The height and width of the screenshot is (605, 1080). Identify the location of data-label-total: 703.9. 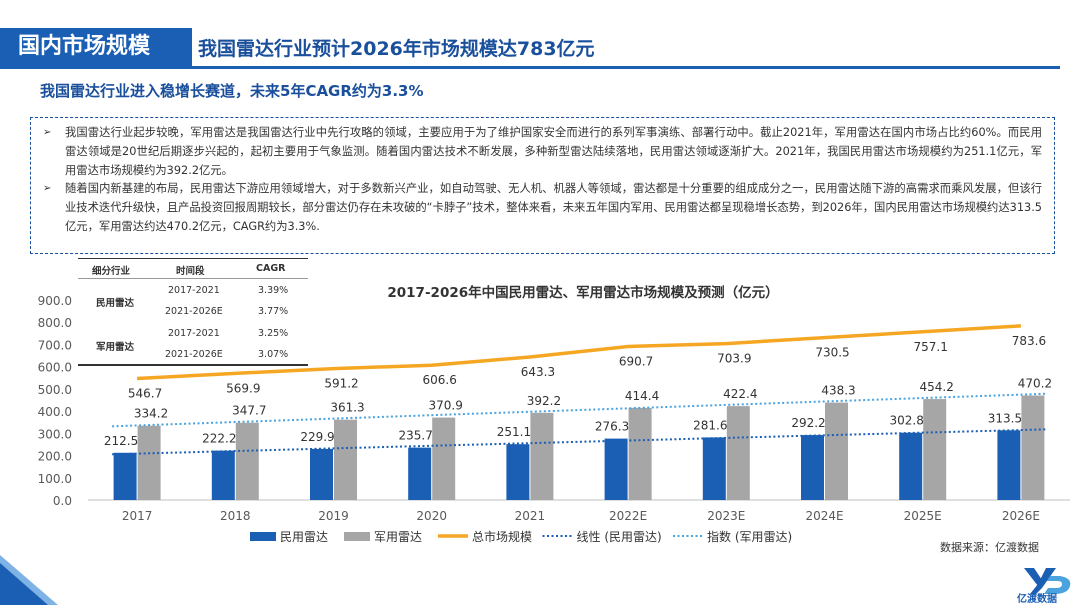
(734, 359).